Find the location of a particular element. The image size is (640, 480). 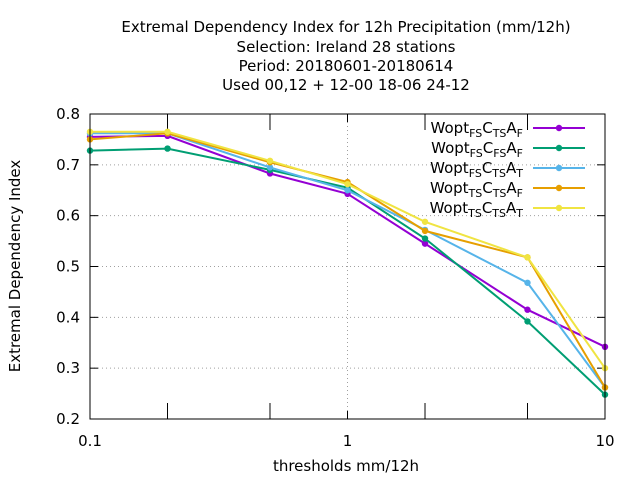

y-tick-label: 0.5 is located at coordinates (68, 267).